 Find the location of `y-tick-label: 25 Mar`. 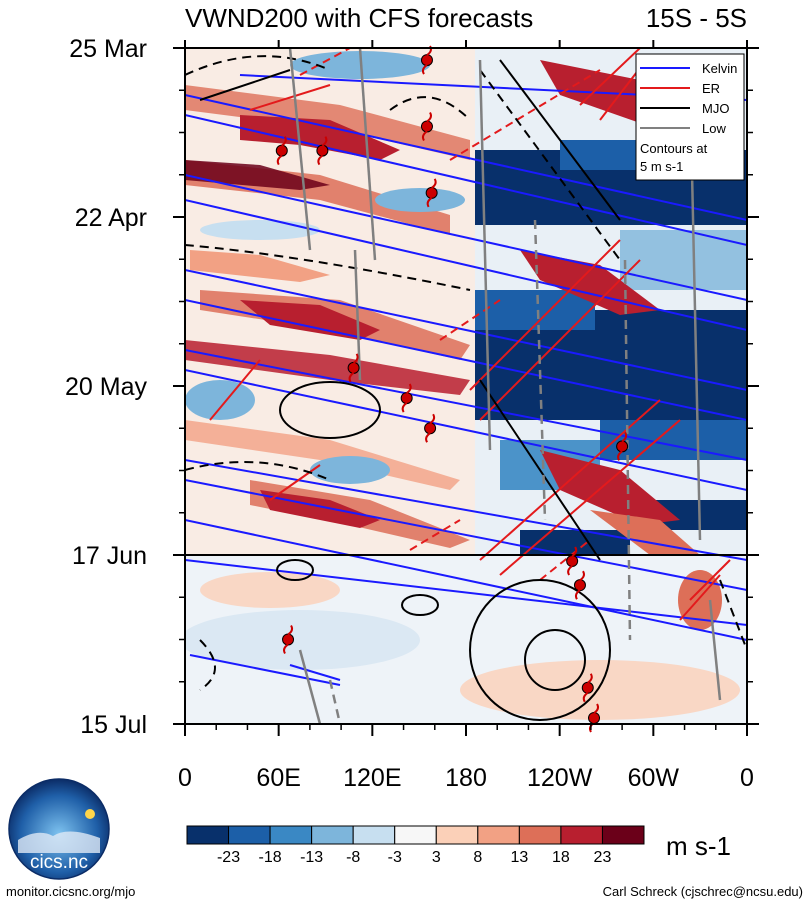

y-tick-label: 25 Mar is located at coordinates (108, 49).